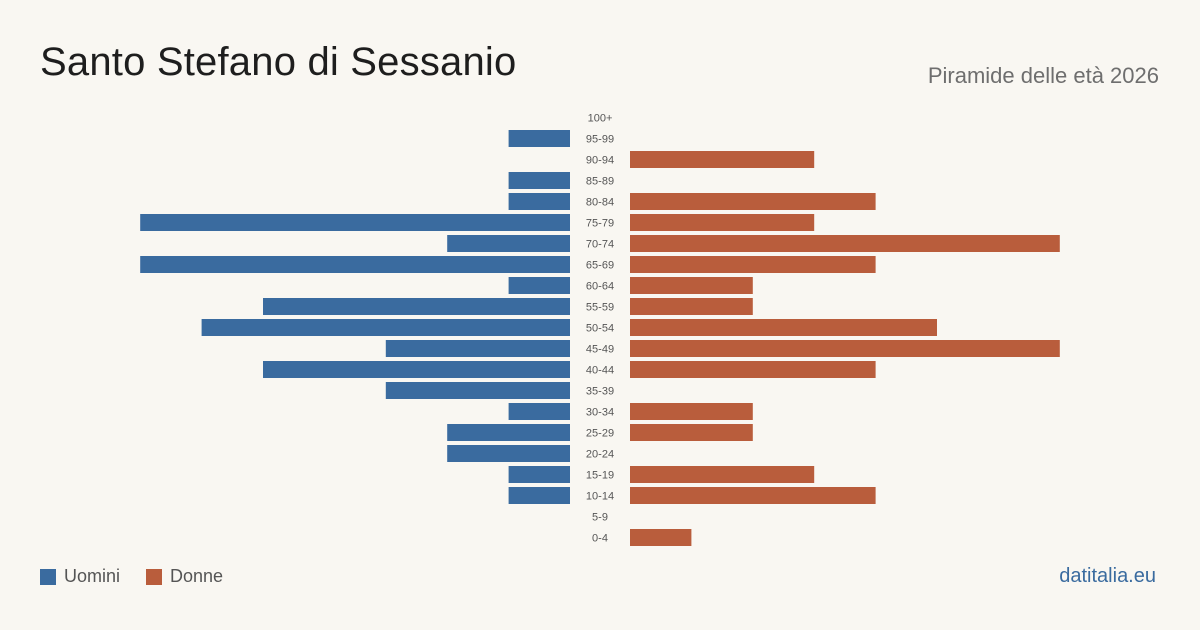 The width and height of the screenshot is (1200, 630). Describe the element at coordinates (600, 413) in the screenshot. I see `age-label-30-34: 30-34` at that location.